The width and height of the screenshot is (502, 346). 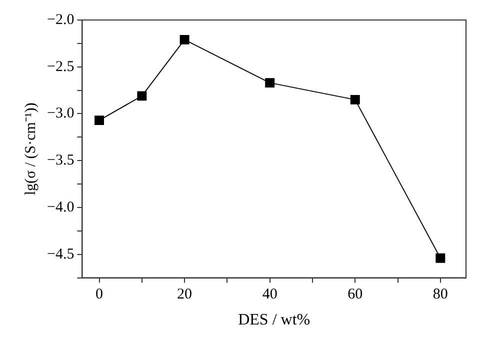 What do you see at coordinates (60, 20) in the screenshot?
I see `y-tick-label: −2.0` at bounding box center [60, 20].